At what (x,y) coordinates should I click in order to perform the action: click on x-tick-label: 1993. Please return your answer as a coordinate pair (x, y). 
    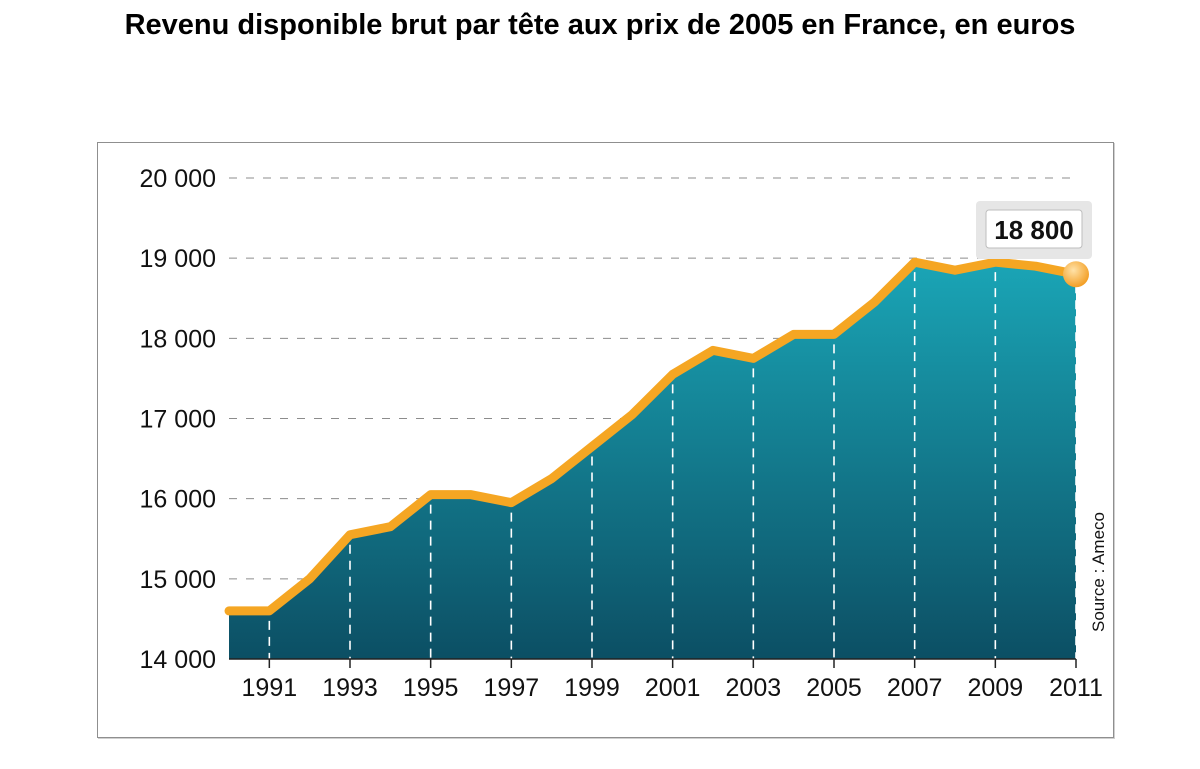
    Looking at the image, I should click on (350, 688).